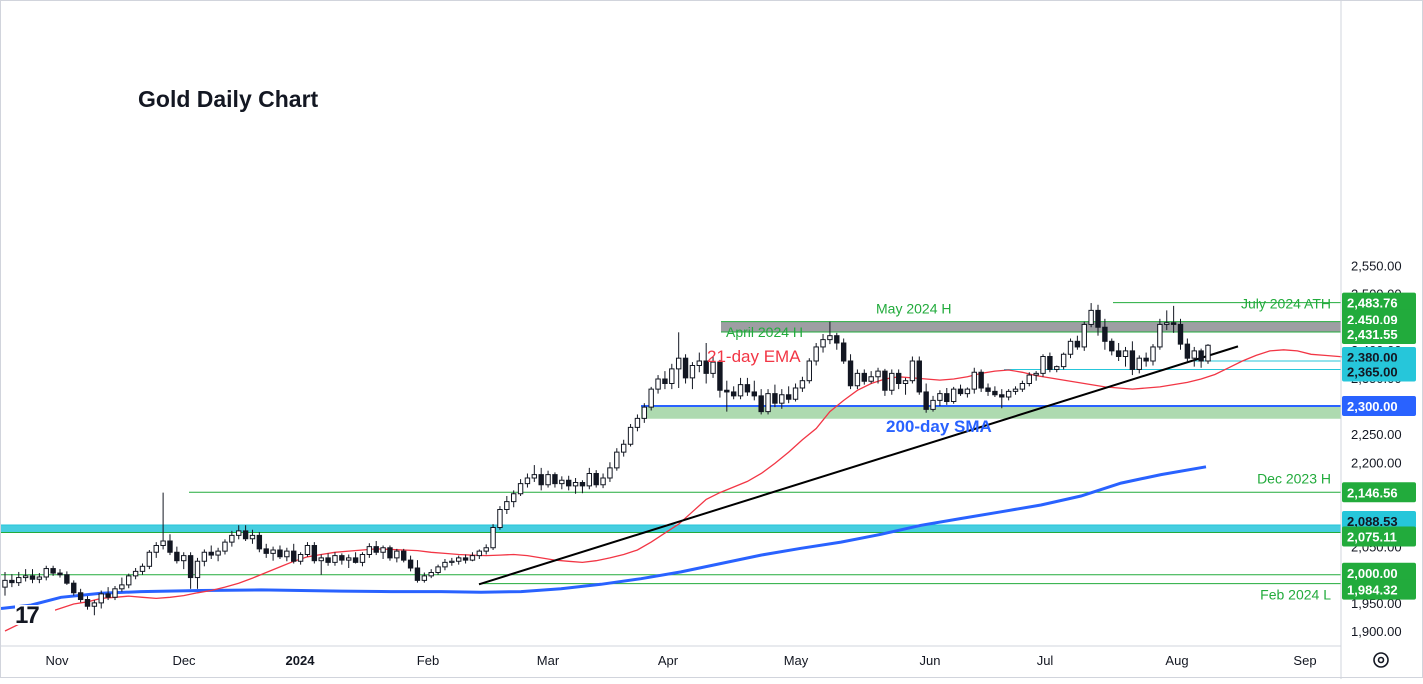  I want to click on level-label-6: Dec 2023 H, so click(1294, 478).